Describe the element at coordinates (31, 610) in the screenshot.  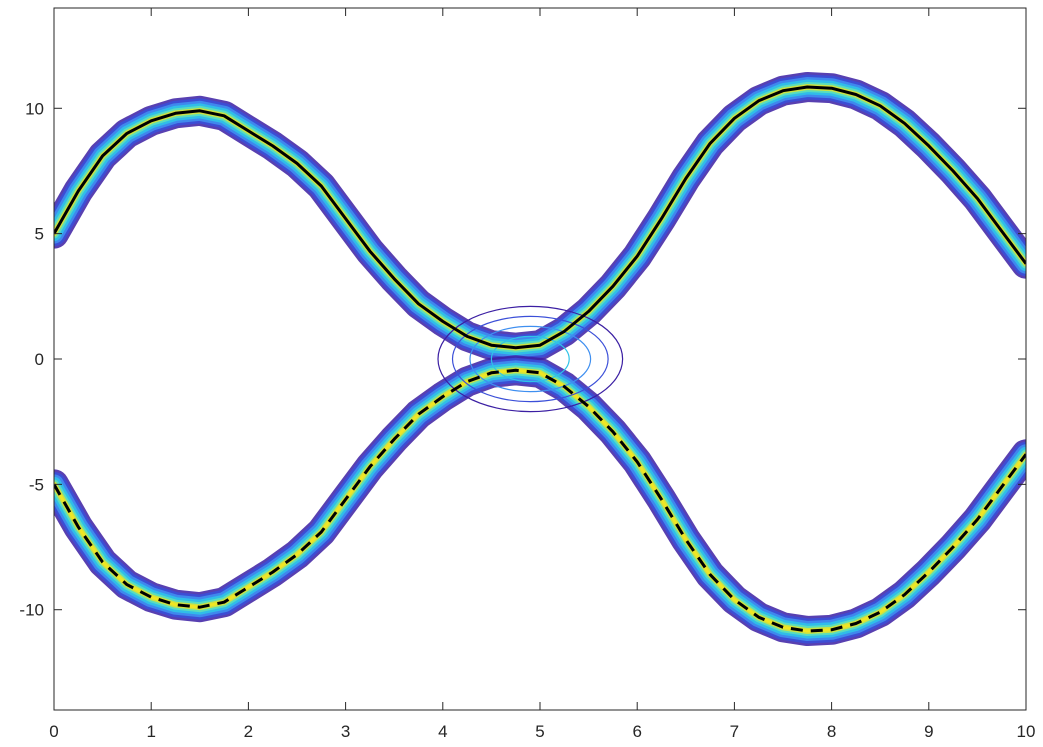
I see `y-tick-label: -10` at that location.